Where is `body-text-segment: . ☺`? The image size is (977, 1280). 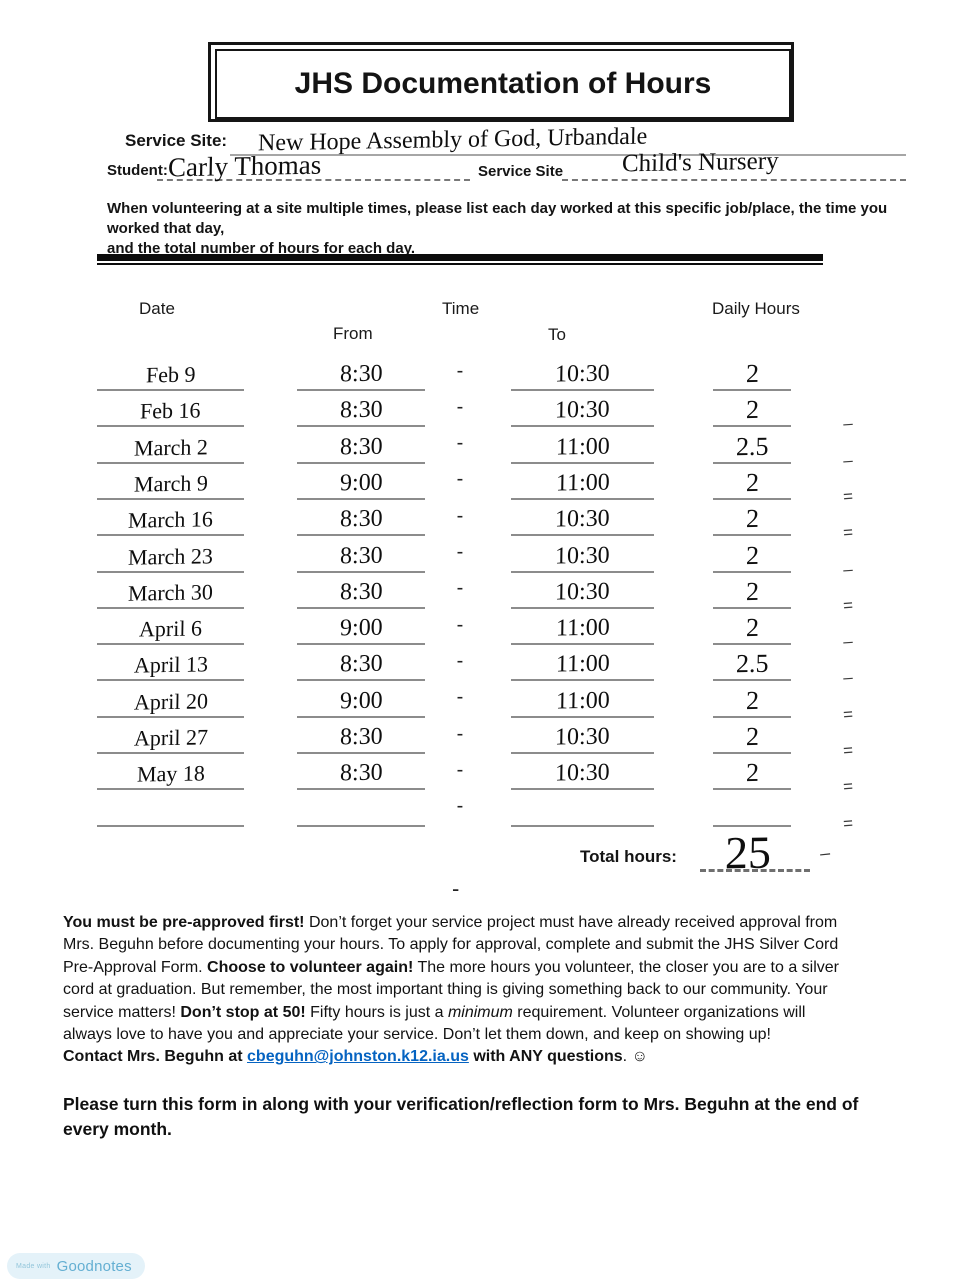 body-text-segment: . ☺ is located at coordinates (635, 1057).